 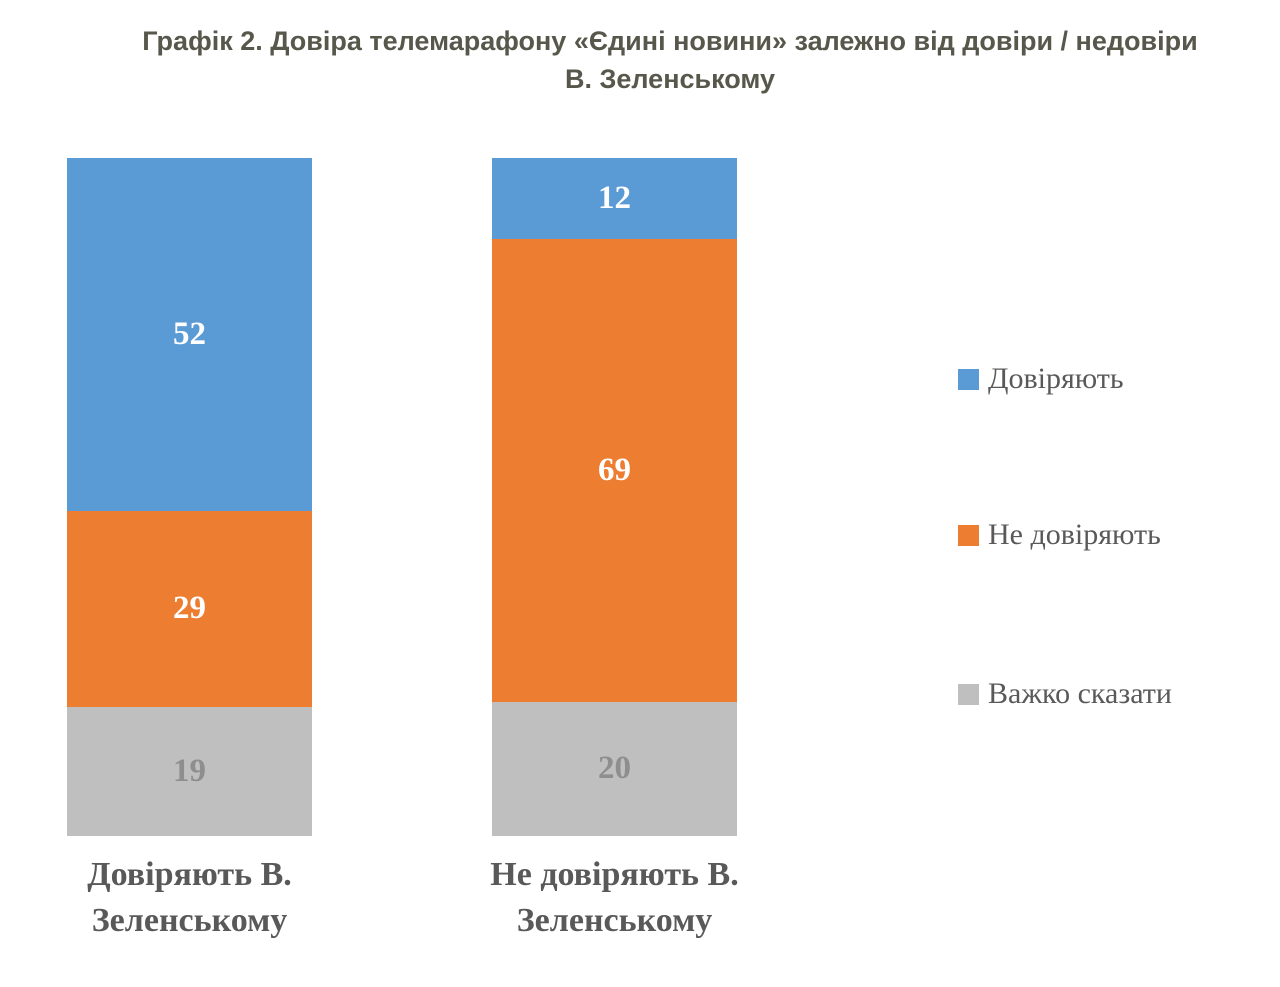 I want to click on legend-label: Важко сказати, so click(x=1080, y=693).